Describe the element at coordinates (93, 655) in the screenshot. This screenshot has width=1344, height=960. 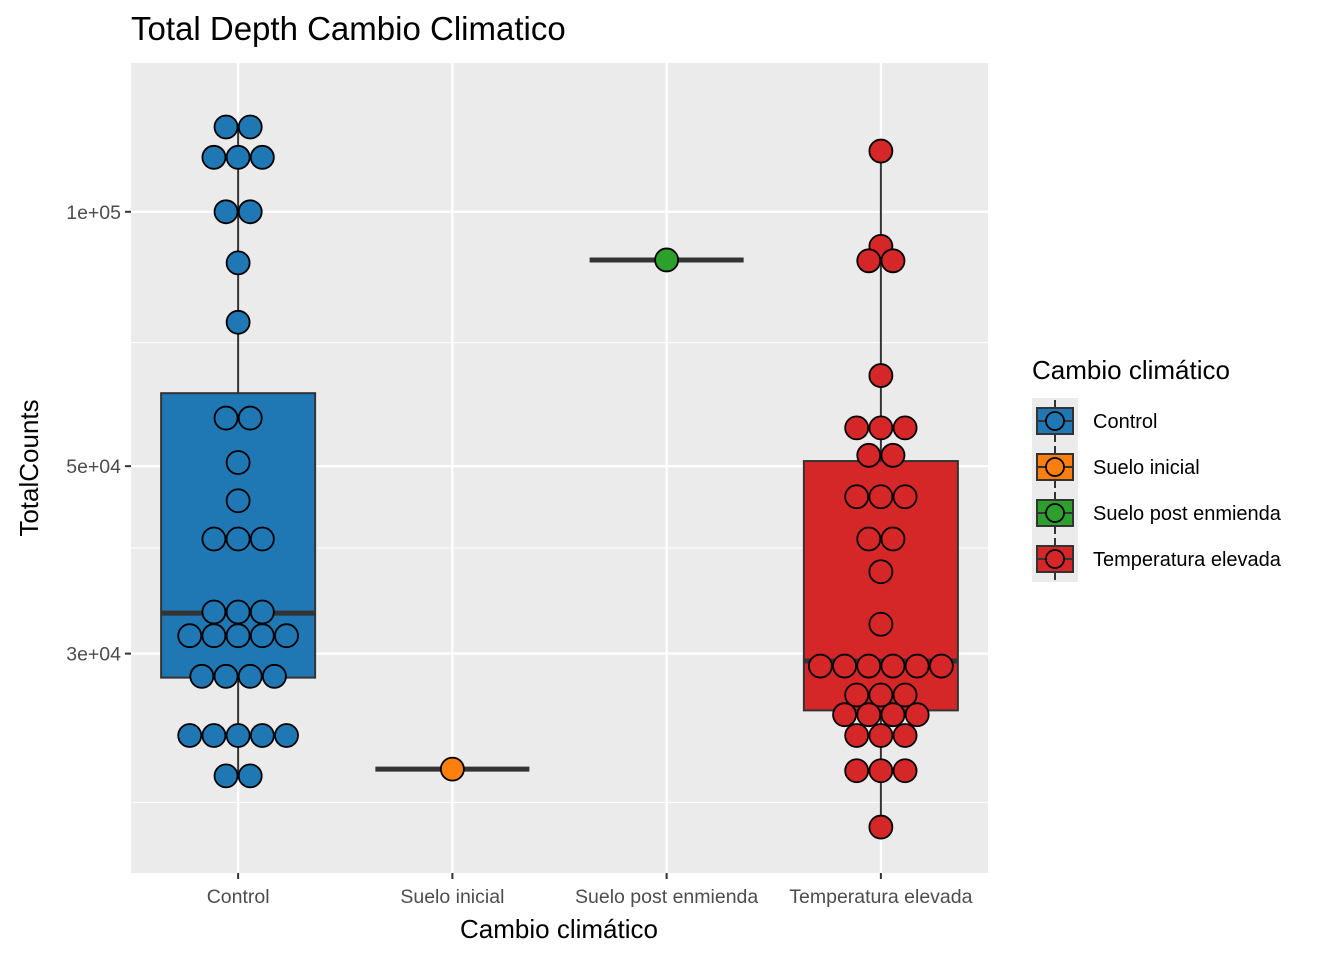
I see `y-tick-label: 3e+04` at that location.